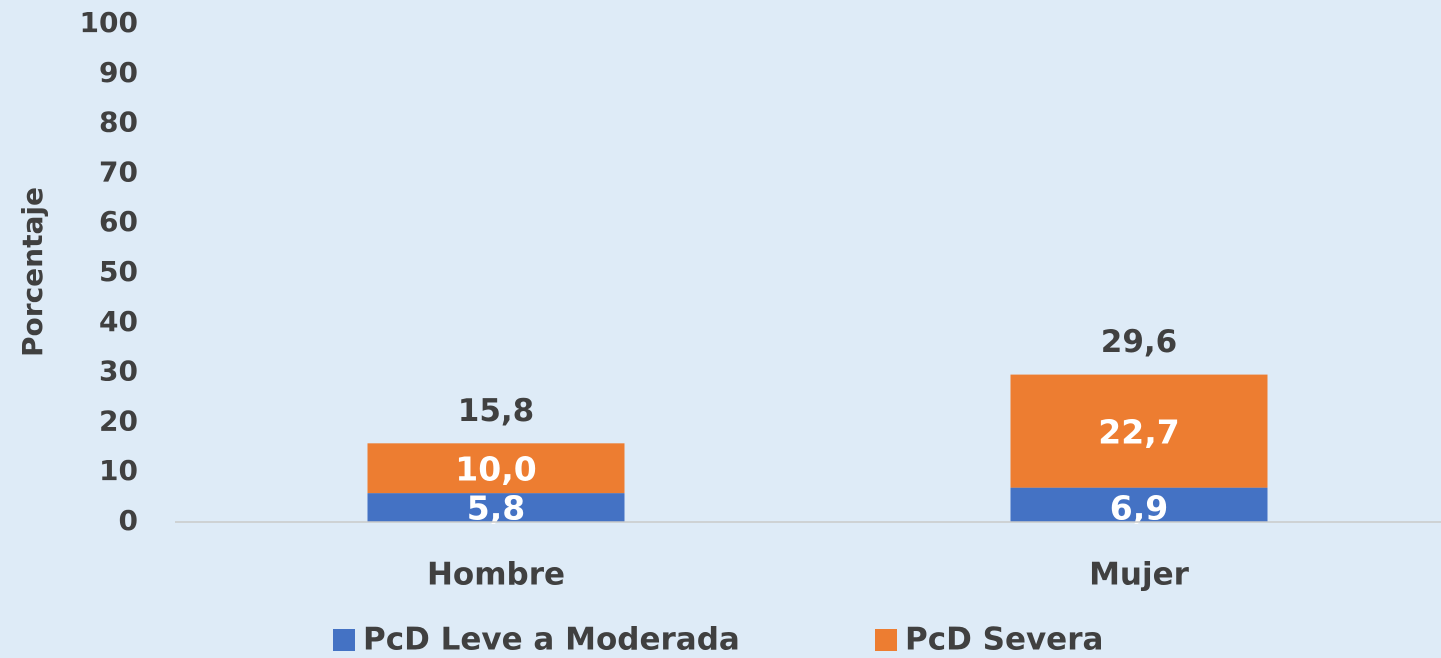 This screenshot has width=1441, height=658. What do you see at coordinates (1139, 508) in the screenshot?
I see `value-label: 6,9` at bounding box center [1139, 508].